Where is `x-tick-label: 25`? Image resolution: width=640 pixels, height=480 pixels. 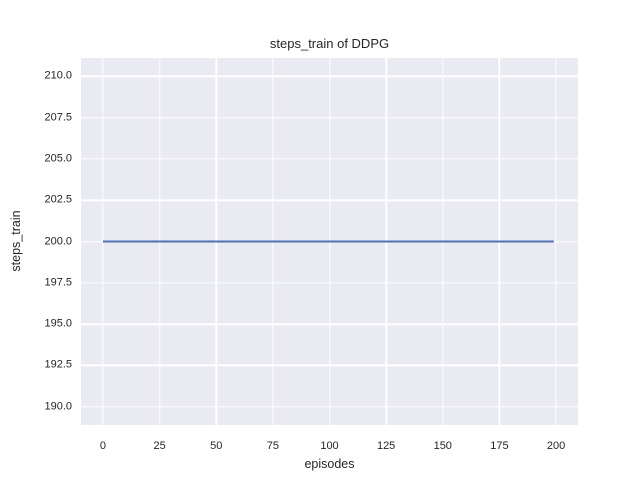
x-tick-label: 25 is located at coordinates (159, 446).